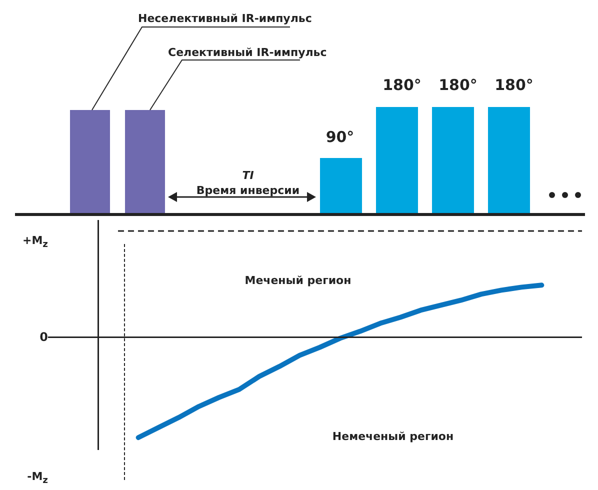 This screenshot has height=490, width=598. I want to click on text: Селективный IR-импульс, so click(247, 52).